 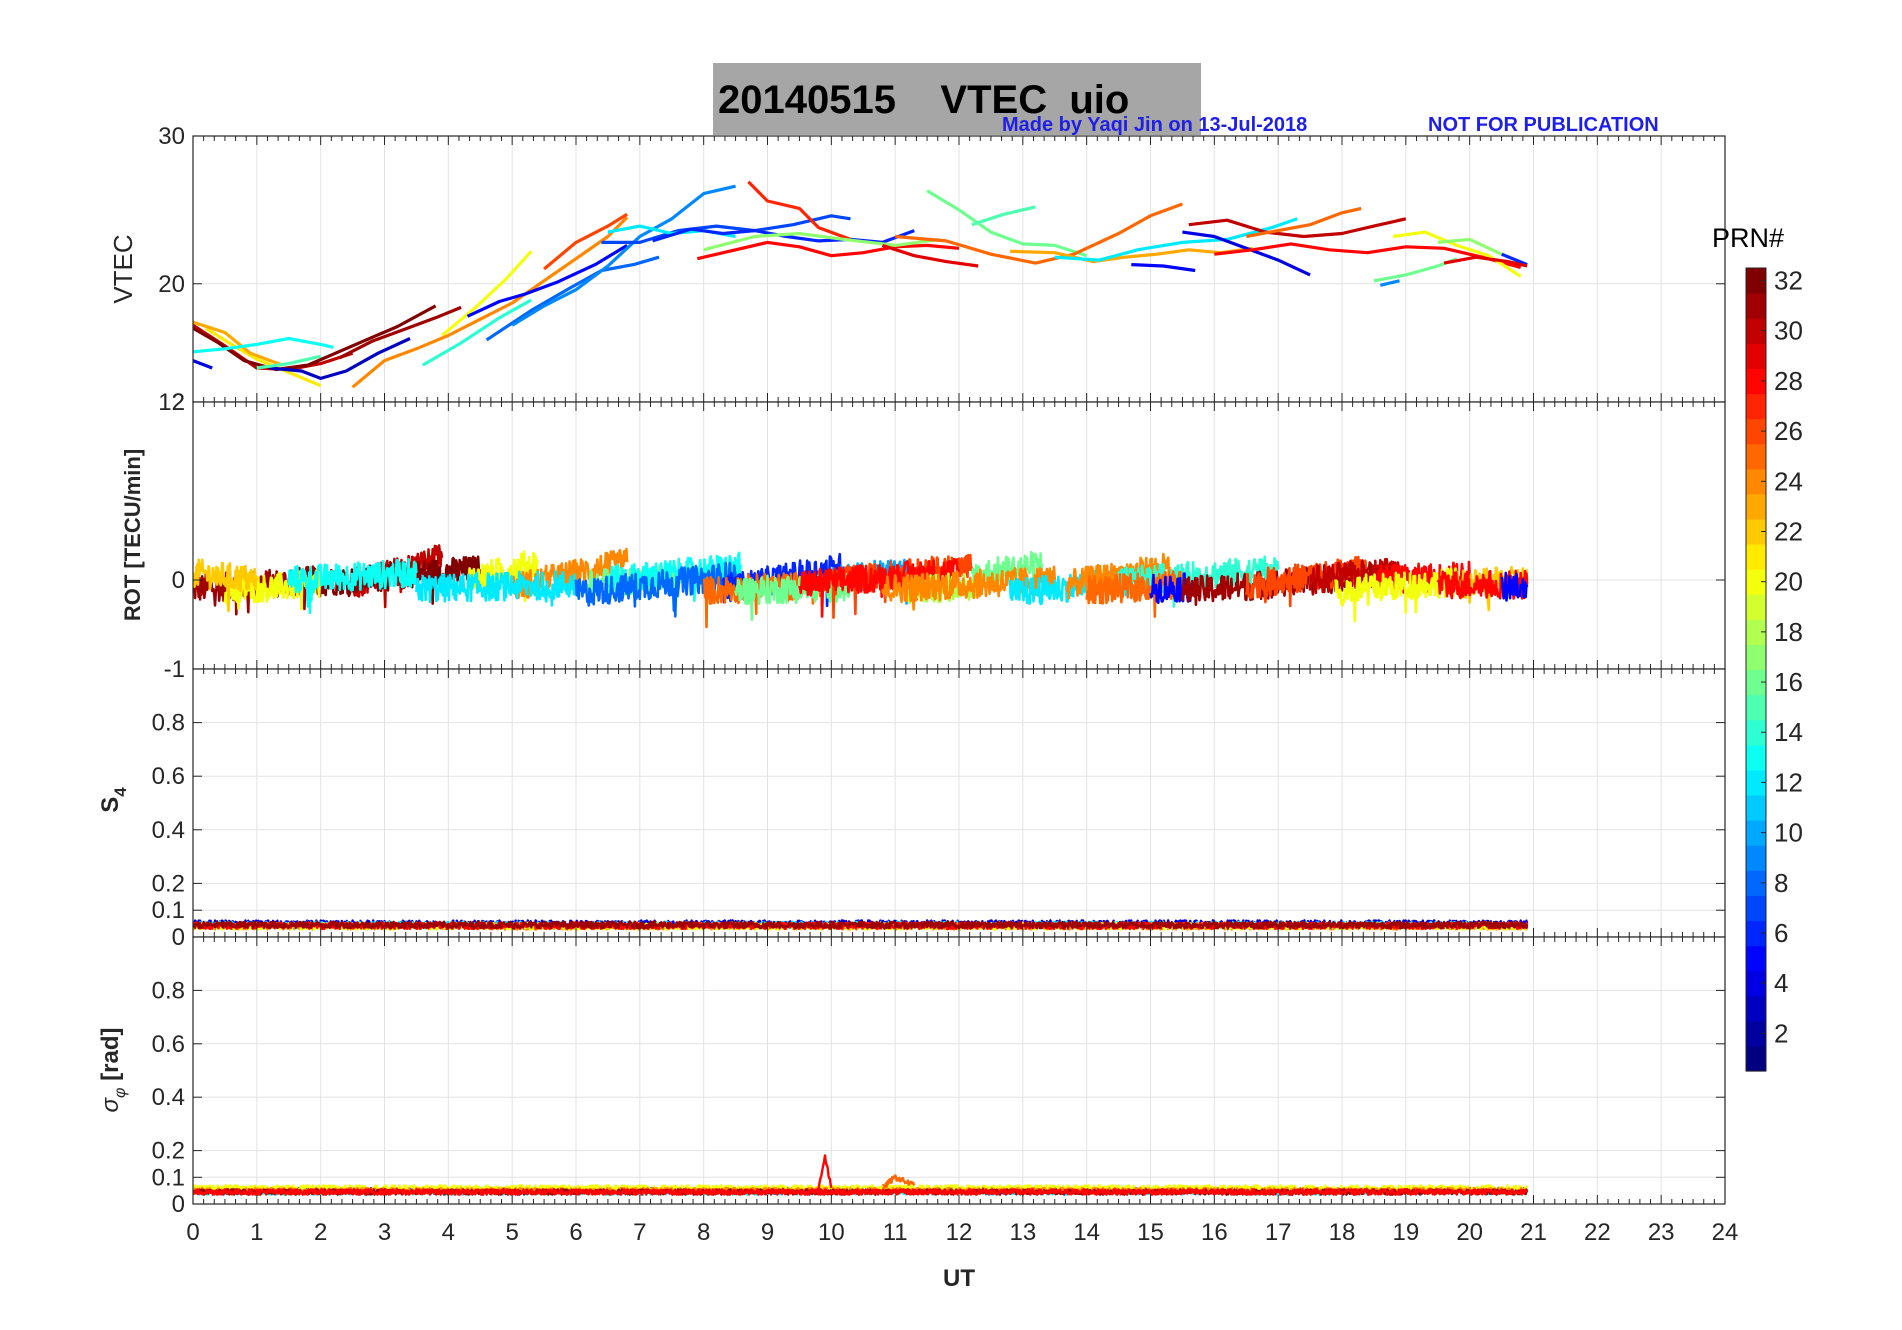 I want to click on colorbar-tick-label: 14, so click(x=1788, y=732).